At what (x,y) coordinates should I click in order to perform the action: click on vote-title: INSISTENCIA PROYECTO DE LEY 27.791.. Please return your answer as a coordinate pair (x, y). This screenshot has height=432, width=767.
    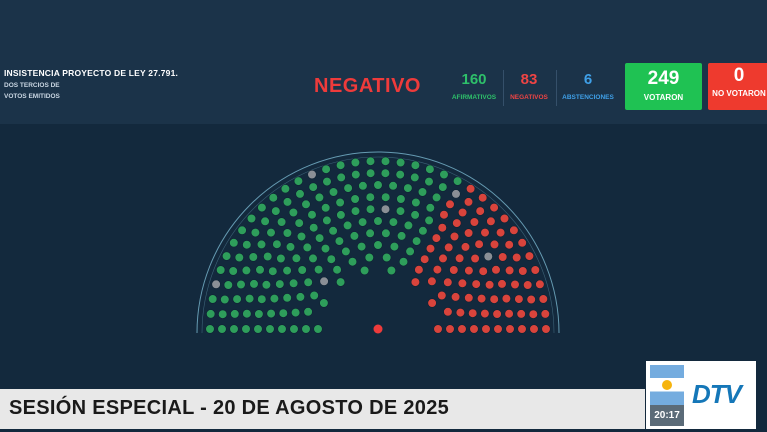
    Looking at the image, I should click on (91, 73).